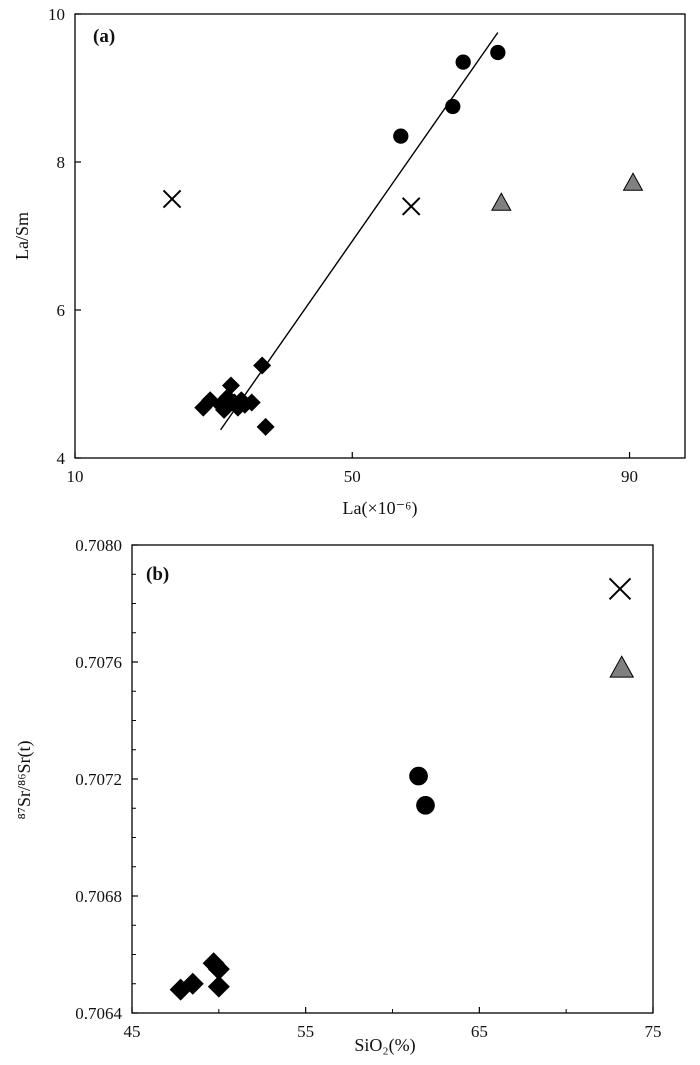 The height and width of the screenshot is (1065, 700). What do you see at coordinates (75, 476) in the screenshot?
I see `panel-a-x-tick-label: 10` at bounding box center [75, 476].